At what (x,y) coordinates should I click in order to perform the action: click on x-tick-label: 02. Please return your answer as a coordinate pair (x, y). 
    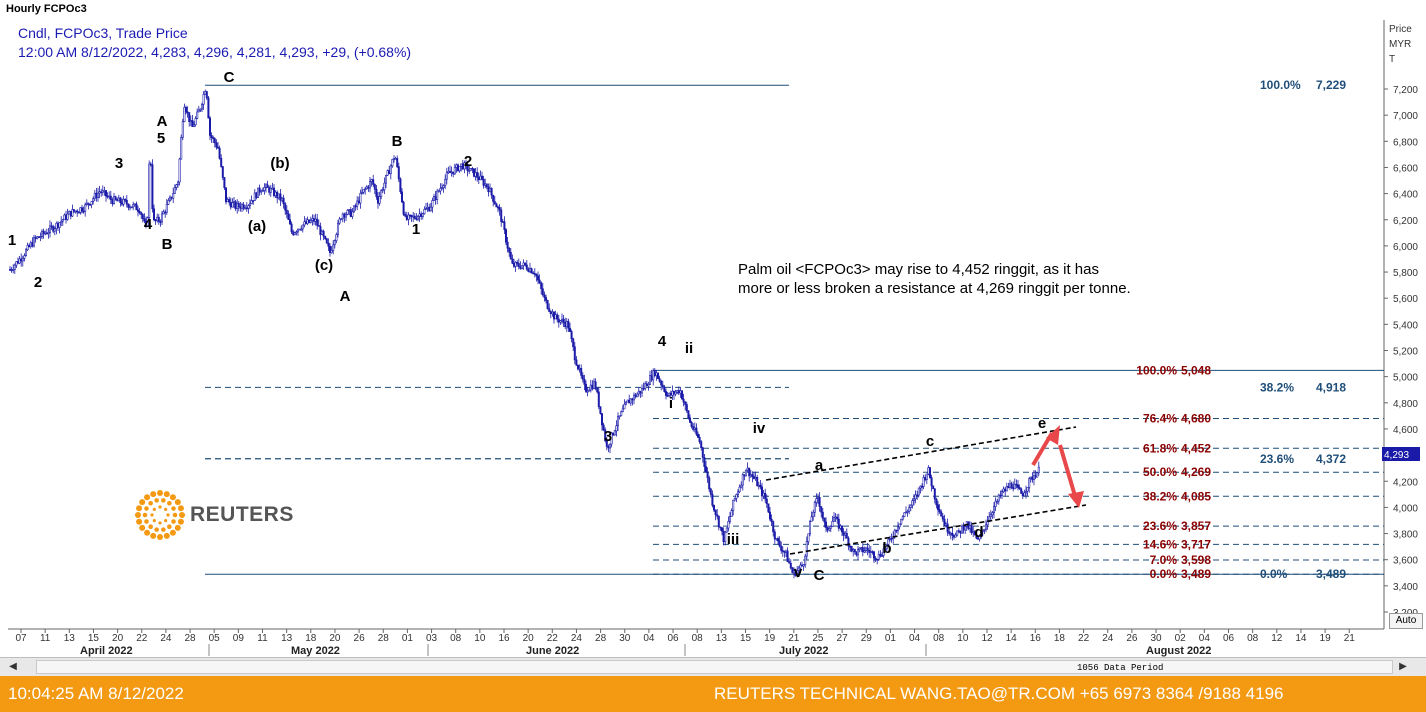
    Looking at the image, I should click on (1181, 638).